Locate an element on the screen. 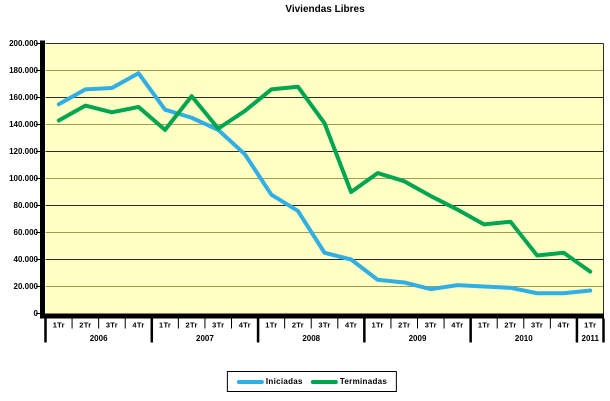 This screenshot has height=401, width=610. legend-item-terminadas: Terminadas is located at coordinates (349, 381).